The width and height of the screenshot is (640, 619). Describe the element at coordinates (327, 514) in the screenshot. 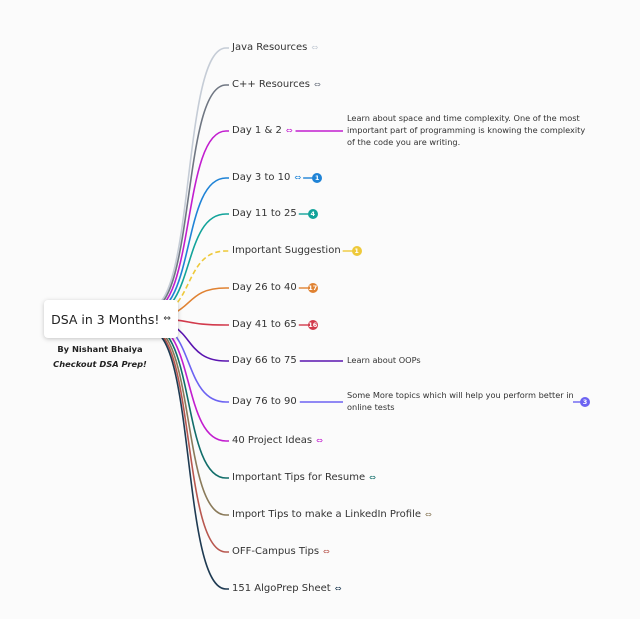

I see `branch-label: Import Tips to make a LinkedIn Profile` at that location.